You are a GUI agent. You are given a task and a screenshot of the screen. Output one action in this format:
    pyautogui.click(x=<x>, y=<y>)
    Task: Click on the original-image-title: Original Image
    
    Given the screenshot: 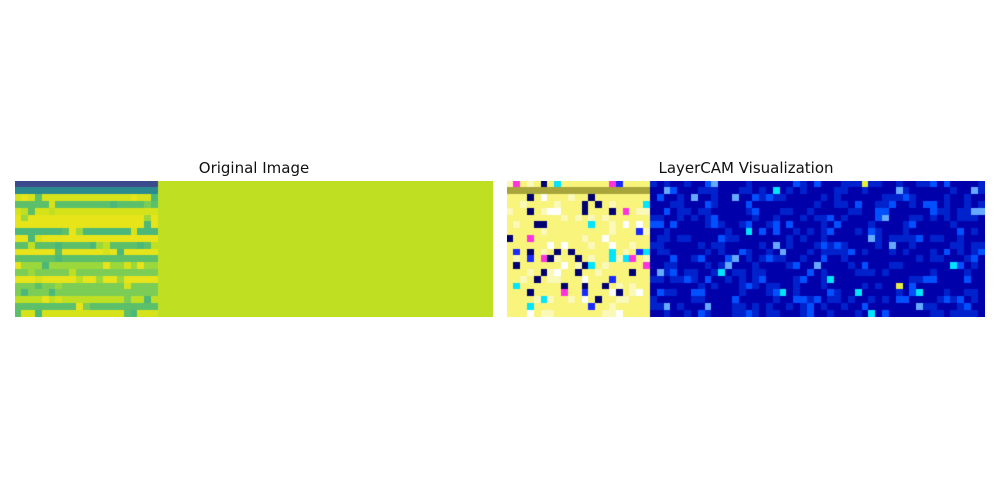 What is the action you would take?
    pyautogui.click(x=254, y=168)
    